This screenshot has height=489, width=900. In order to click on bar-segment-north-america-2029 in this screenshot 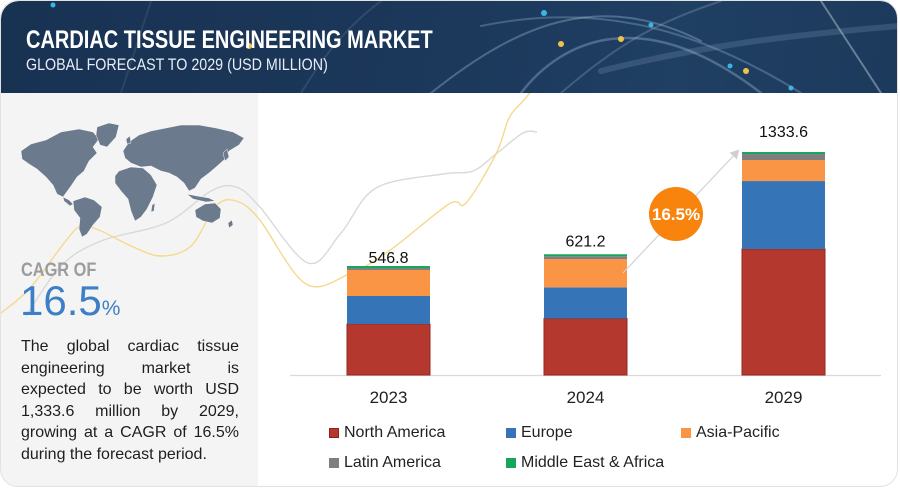, I will do `click(783, 312)`.